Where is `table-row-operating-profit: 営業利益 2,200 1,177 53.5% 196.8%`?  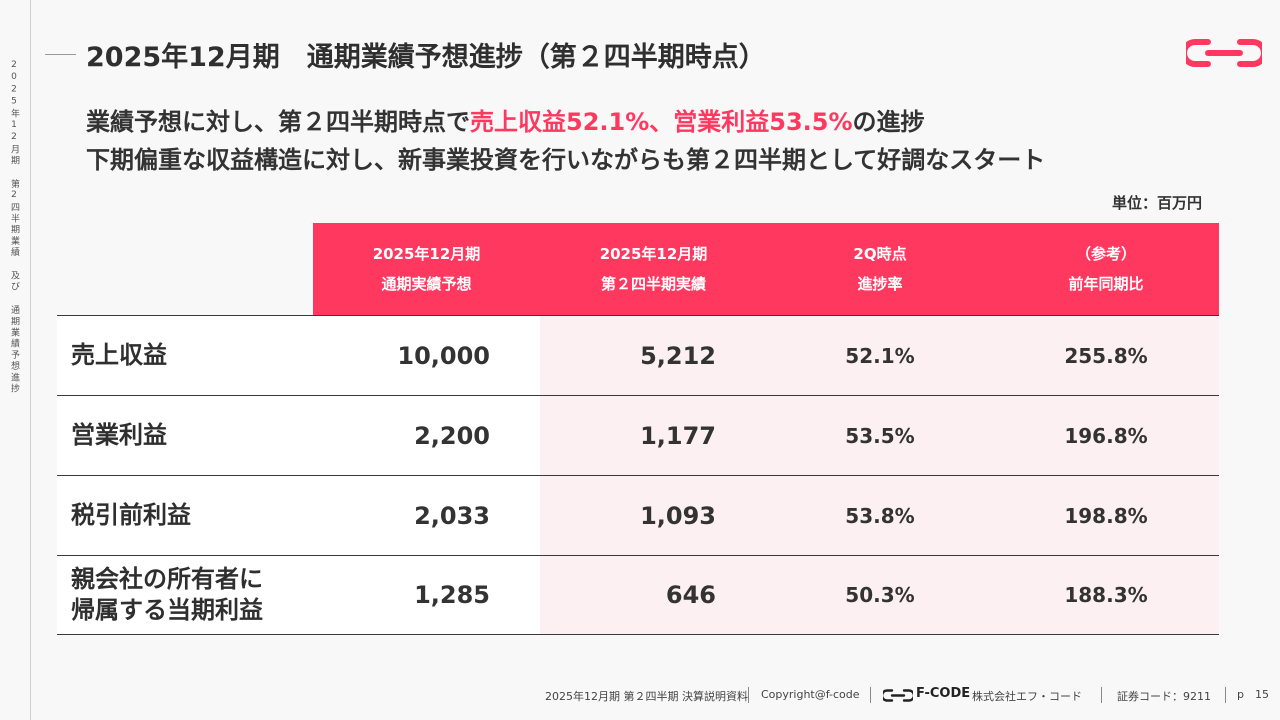 table-row-operating-profit: 営業利益 2,200 1,177 53.5% 196.8% is located at coordinates (638, 435).